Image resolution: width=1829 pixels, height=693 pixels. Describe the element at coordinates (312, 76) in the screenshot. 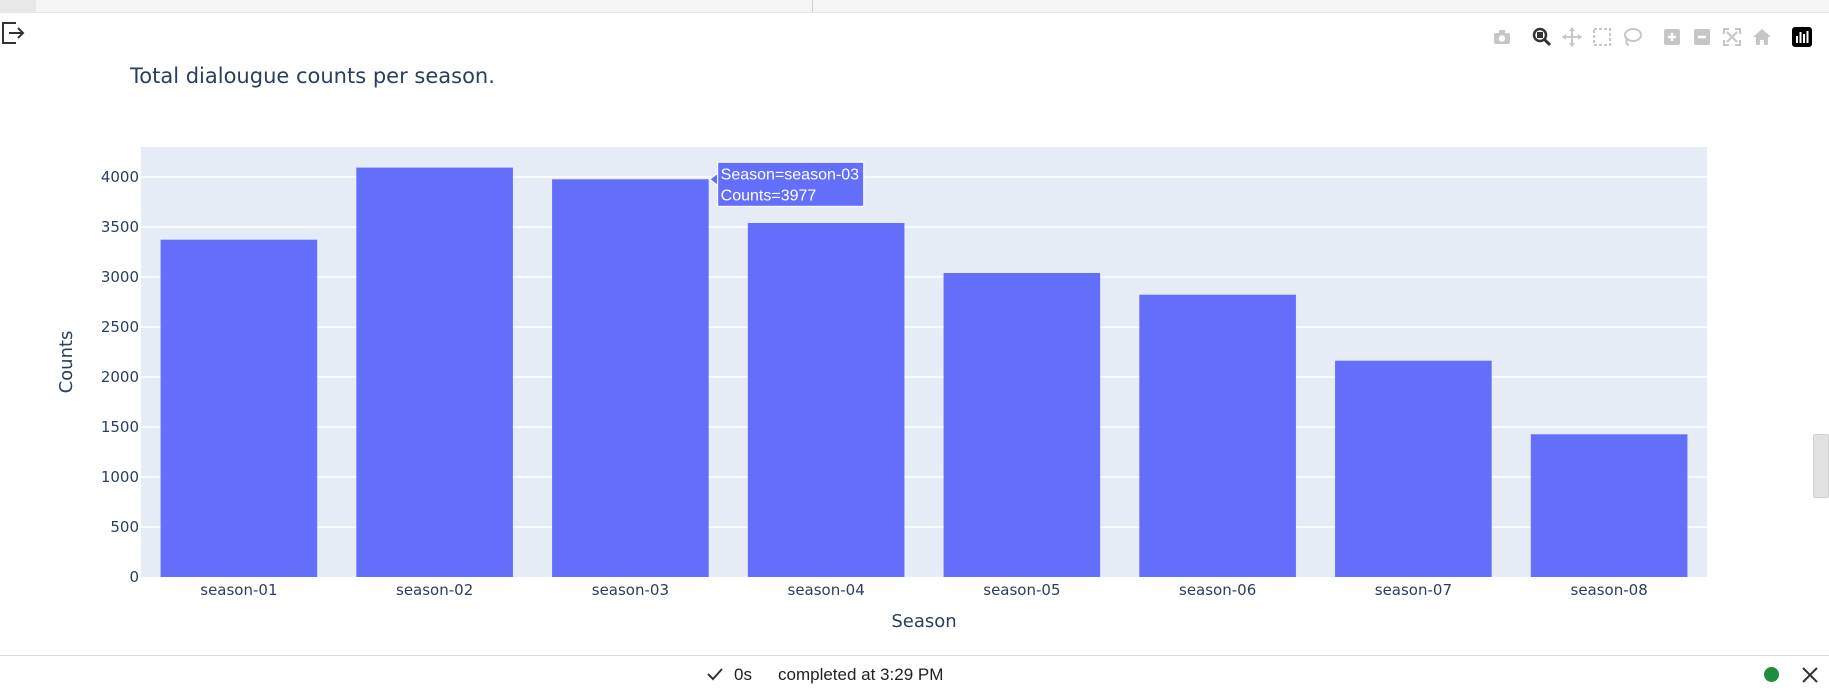

I see `chart-title: Total dialougue counts per season.` at that location.